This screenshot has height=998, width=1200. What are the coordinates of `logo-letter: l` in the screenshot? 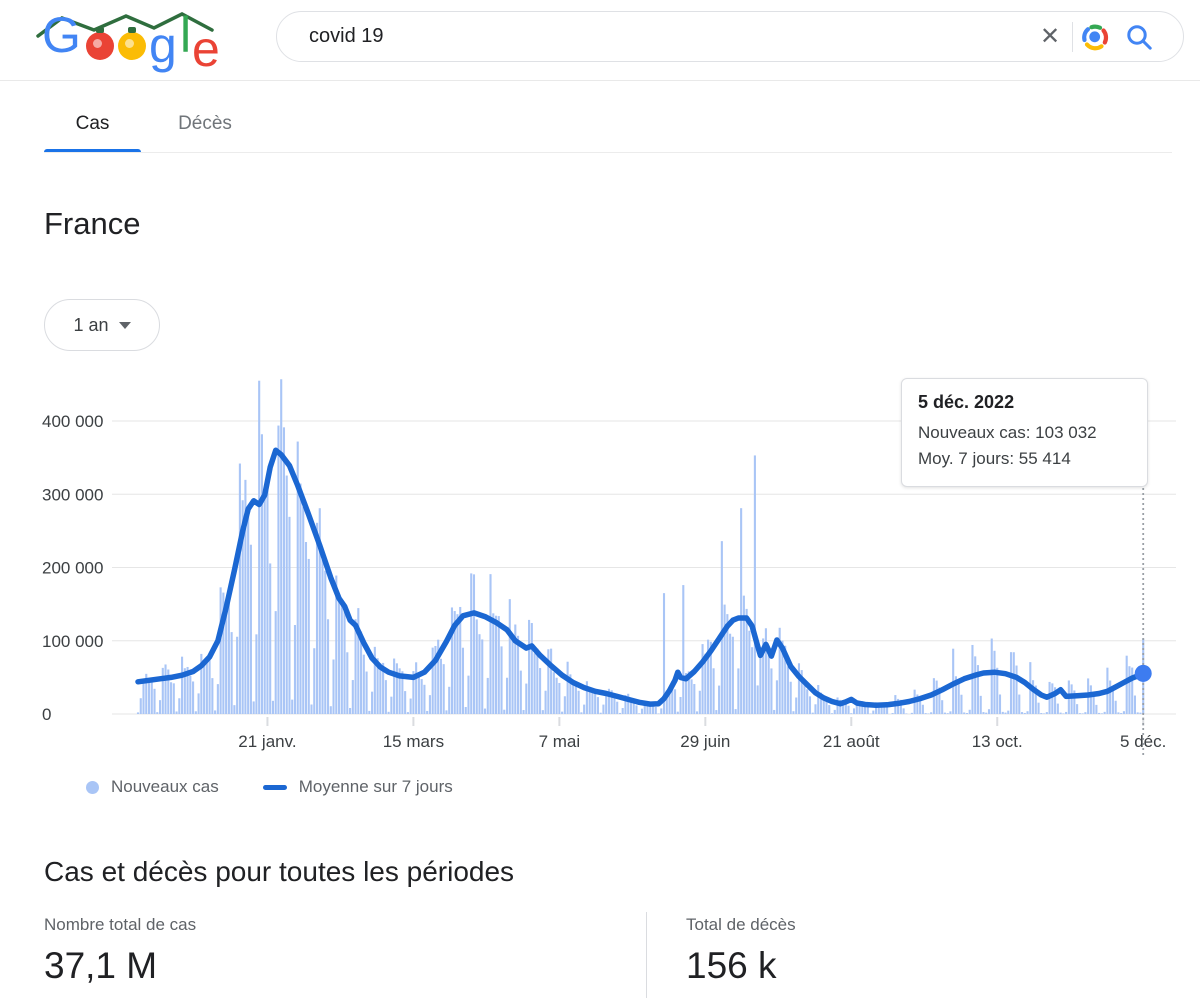 It's located at (185, 35).